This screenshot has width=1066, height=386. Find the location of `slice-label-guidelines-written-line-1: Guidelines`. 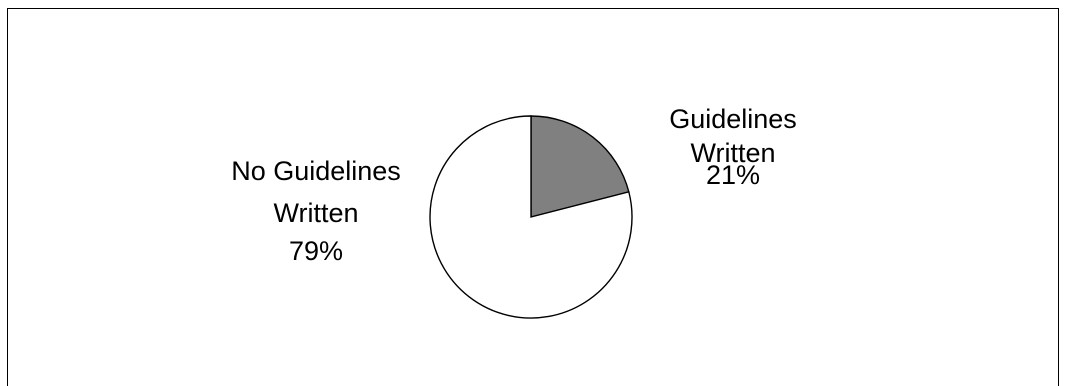

slice-label-guidelines-written-line-1: Guidelines is located at coordinates (733, 119).